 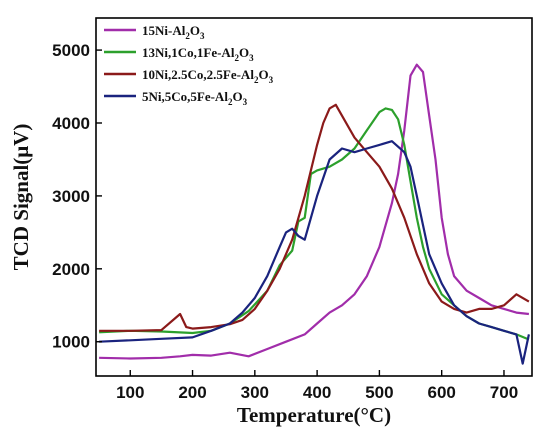 I want to click on y-tick-label: 5000, so click(x=71, y=50).